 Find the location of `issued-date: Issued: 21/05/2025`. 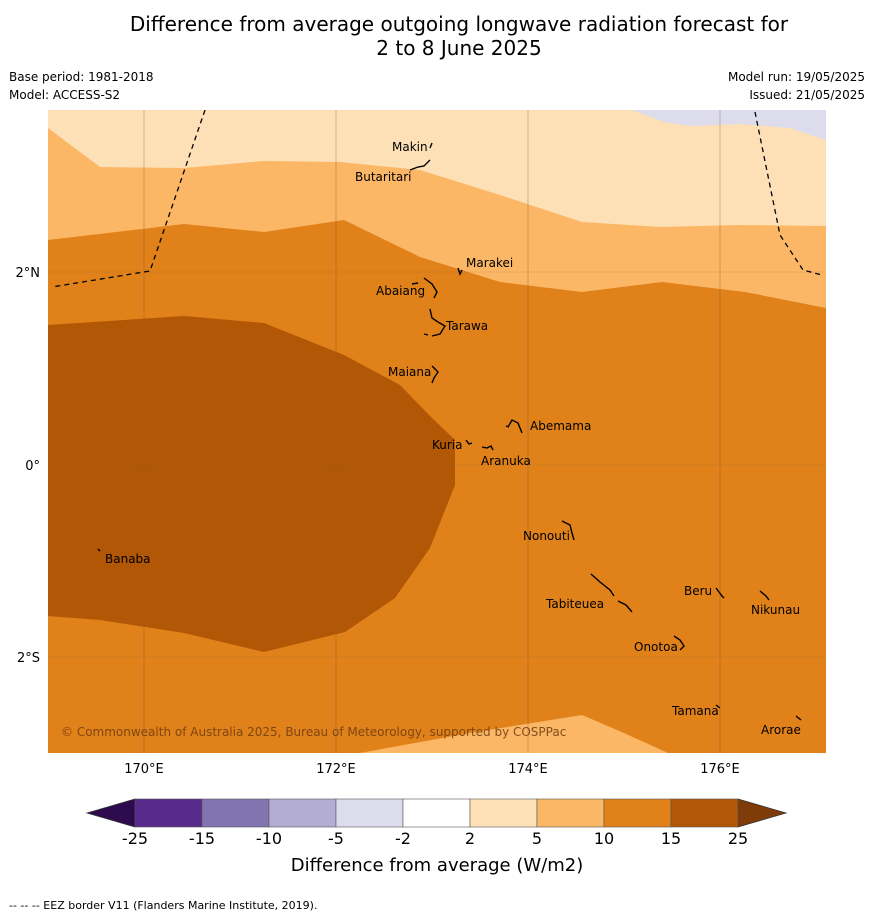

issued-date: Issued: 21/05/2025 is located at coordinates (807, 95).